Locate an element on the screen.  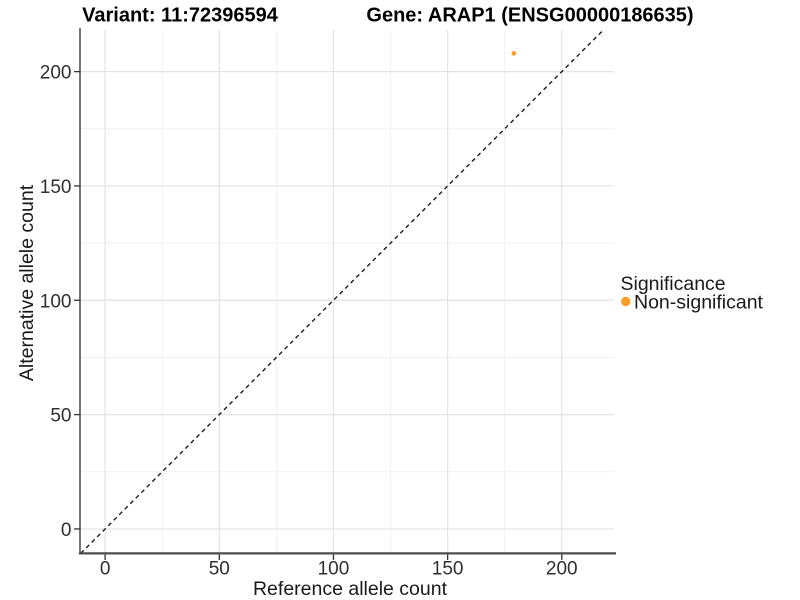
y-tick-label: 200 is located at coordinates (56, 73).